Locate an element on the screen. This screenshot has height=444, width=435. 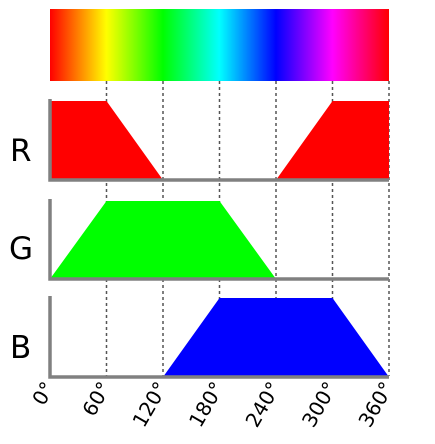
red-channel-area is located at coordinates (219, 140).